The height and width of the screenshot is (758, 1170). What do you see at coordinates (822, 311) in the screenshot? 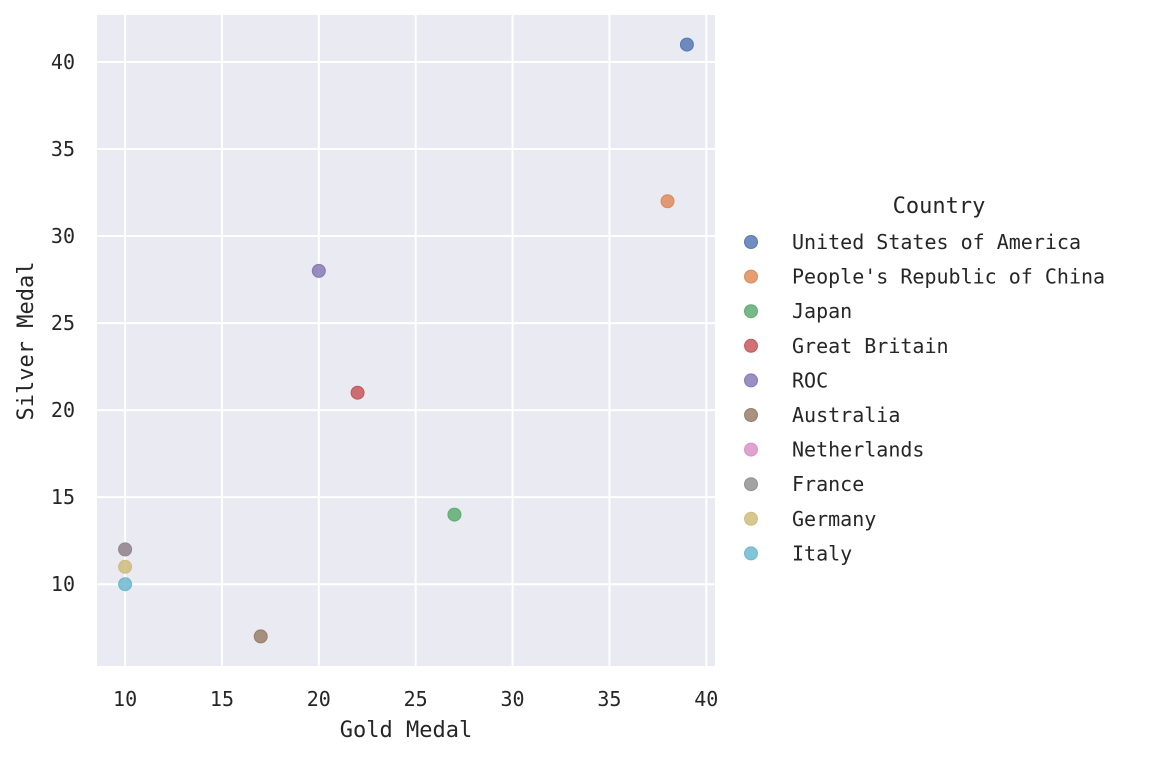
I see `legend-label: Japan` at bounding box center [822, 311].